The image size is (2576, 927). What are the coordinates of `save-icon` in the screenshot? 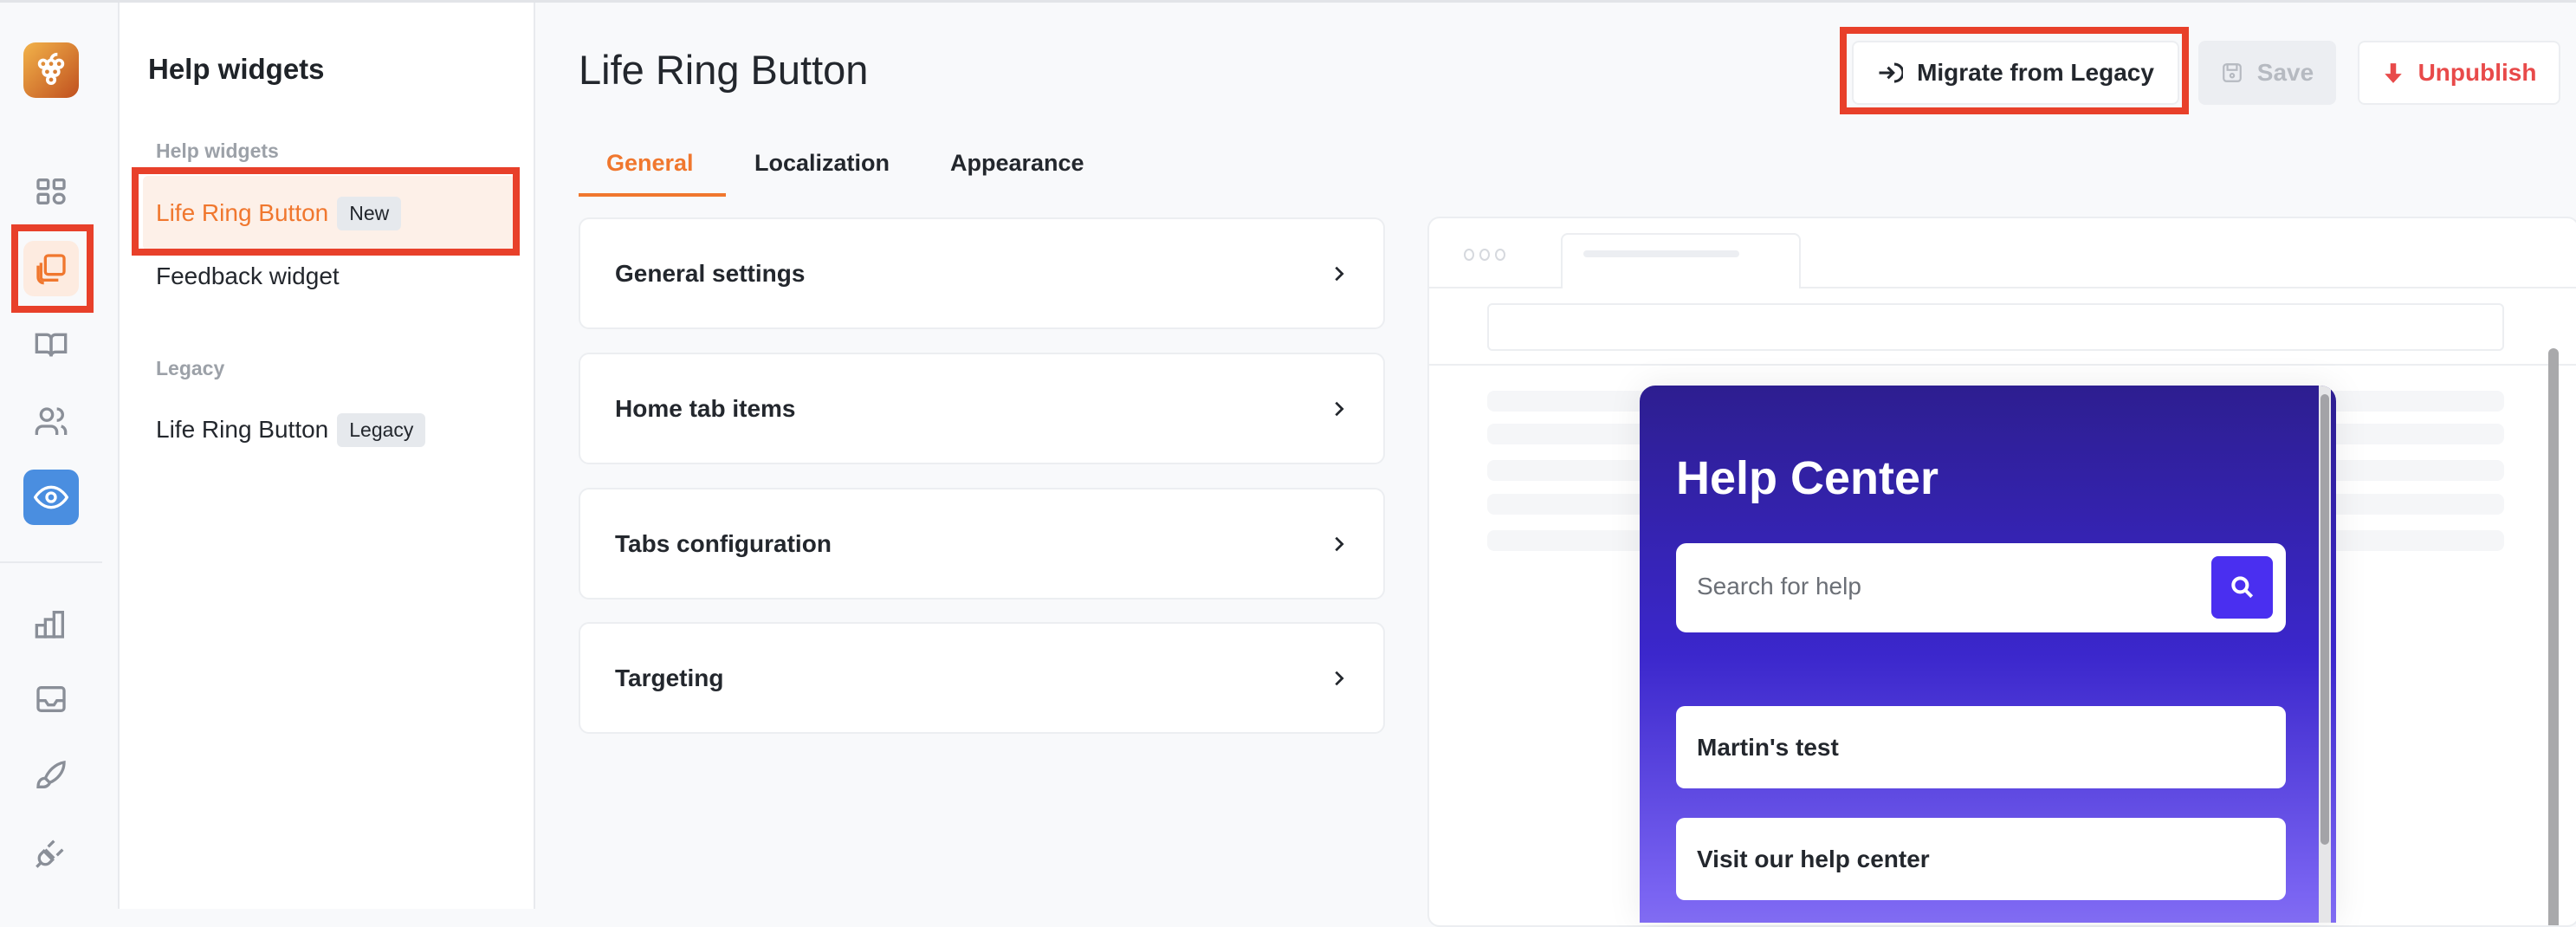 It's located at (2232, 72).